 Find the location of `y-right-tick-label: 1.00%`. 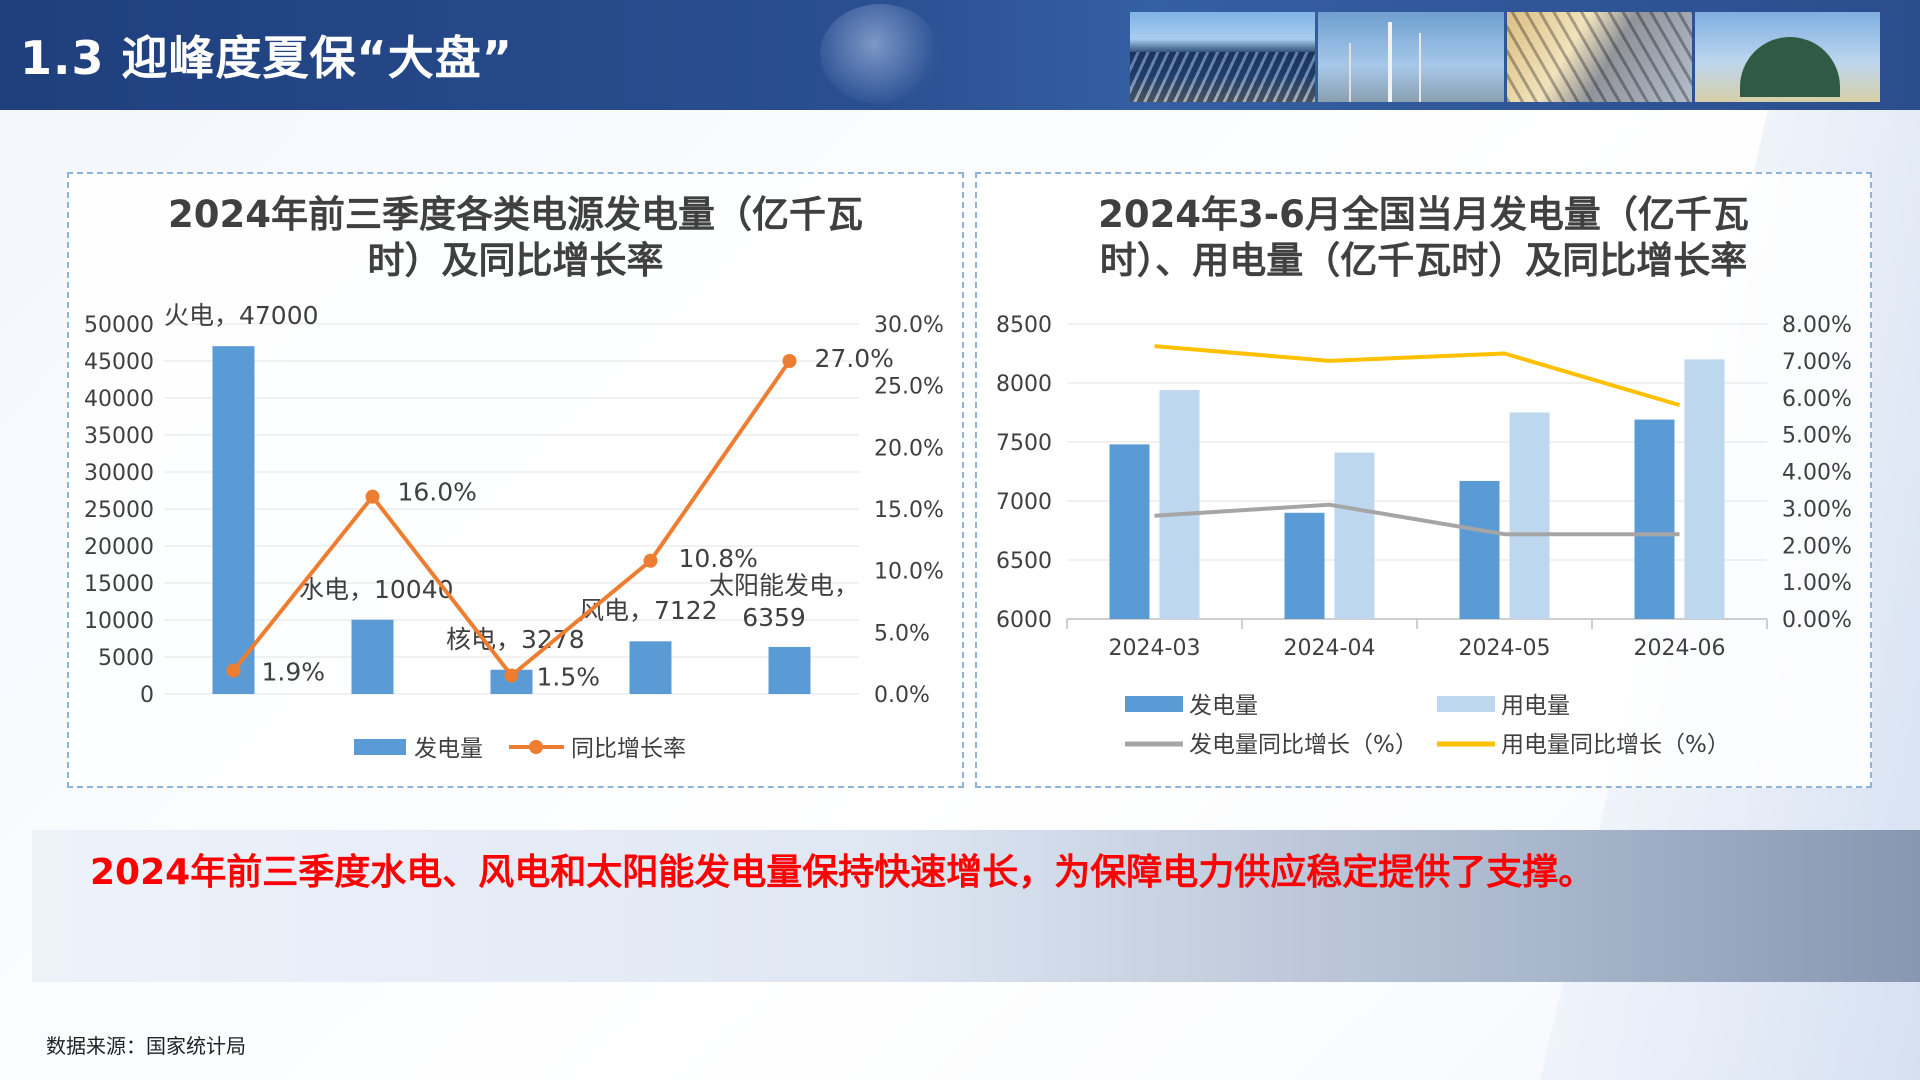

y-right-tick-label: 1.00% is located at coordinates (1817, 583).